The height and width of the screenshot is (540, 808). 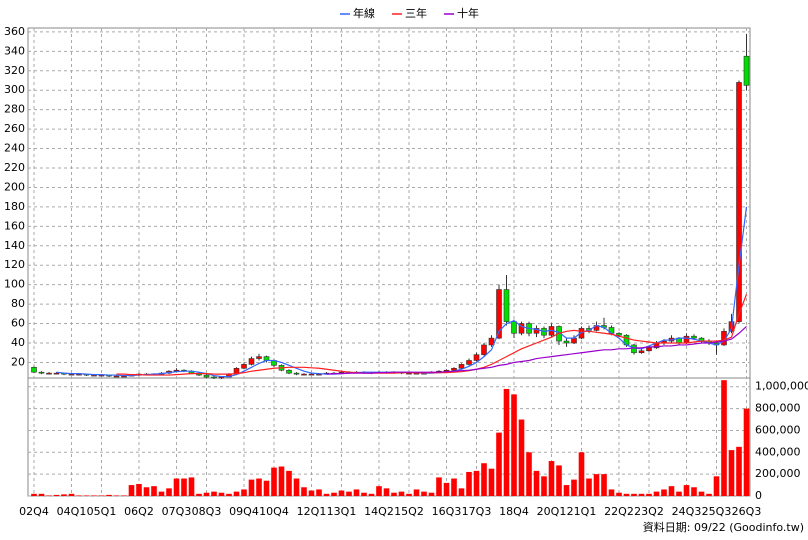 What do you see at coordinates (468, 13) in the screenshot?
I see `legend-label: 十年` at bounding box center [468, 13].